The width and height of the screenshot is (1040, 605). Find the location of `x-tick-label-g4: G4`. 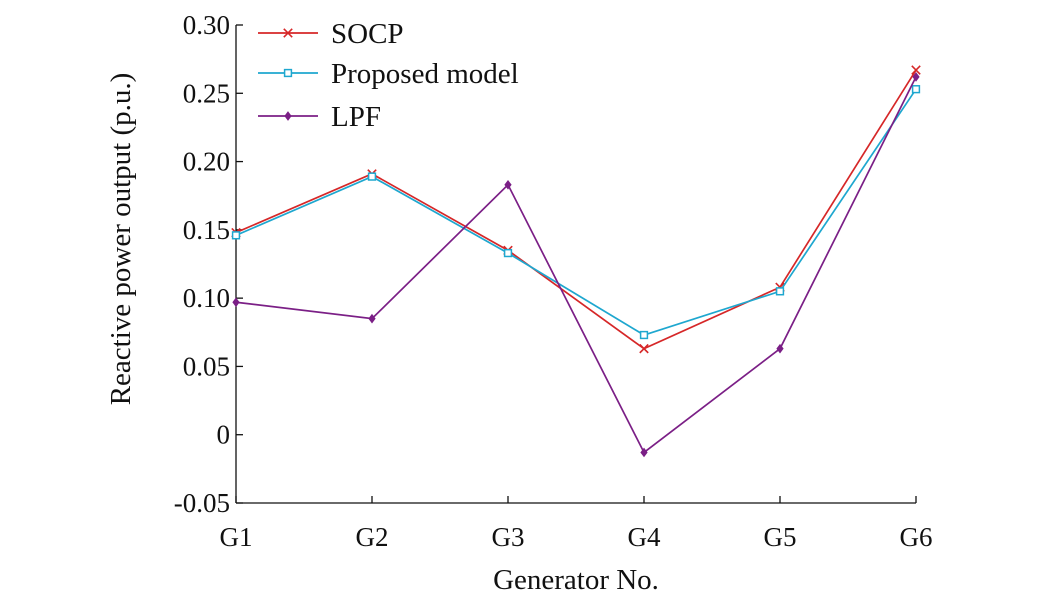

x-tick-label-g4: G4 is located at coordinates (644, 537).